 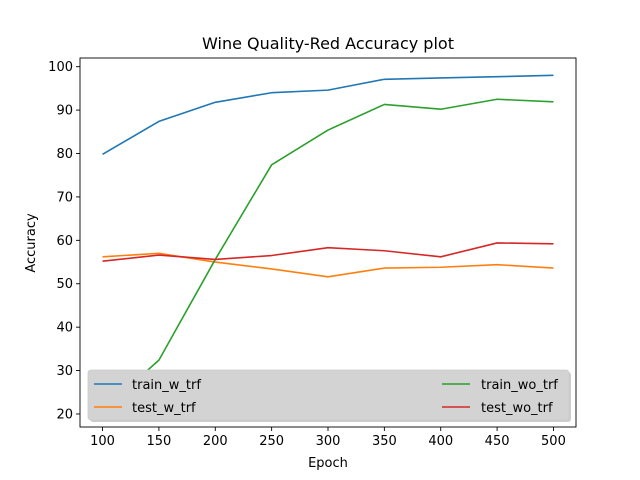 What do you see at coordinates (64, 154) in the screenshot?
I see `y-tick-label: 80` at bounding box center [64, 154].